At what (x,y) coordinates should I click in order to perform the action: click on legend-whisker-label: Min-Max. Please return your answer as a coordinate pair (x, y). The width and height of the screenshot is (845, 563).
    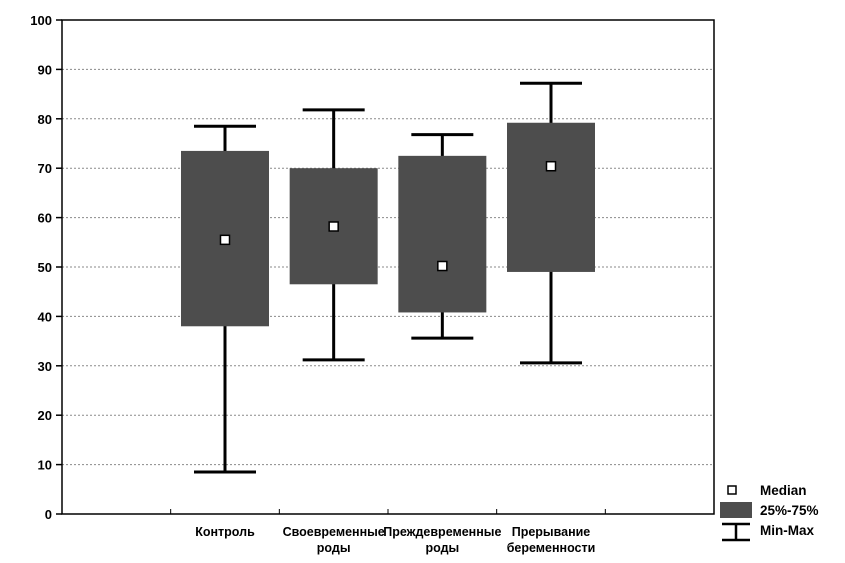
    Looking at the image, I should click on (787, 530).